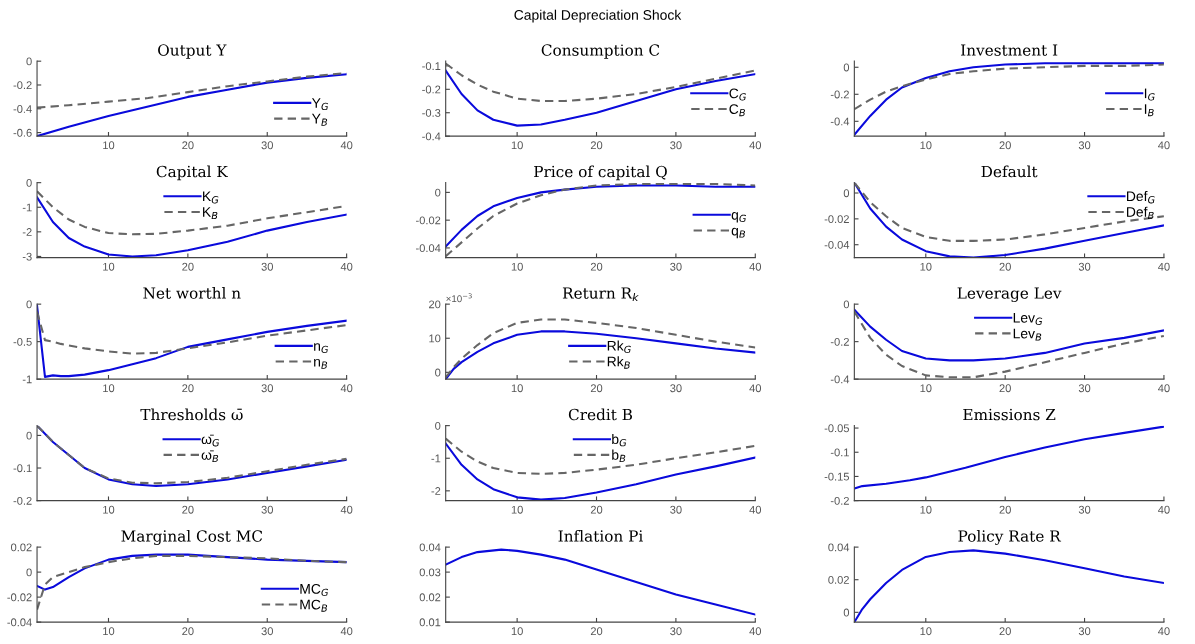 The height and width of the screenshot is (644, 1195). Describe the element at coordinates (1009, 50) in the screenshot. I see `chart-title: Investment I` at that location.